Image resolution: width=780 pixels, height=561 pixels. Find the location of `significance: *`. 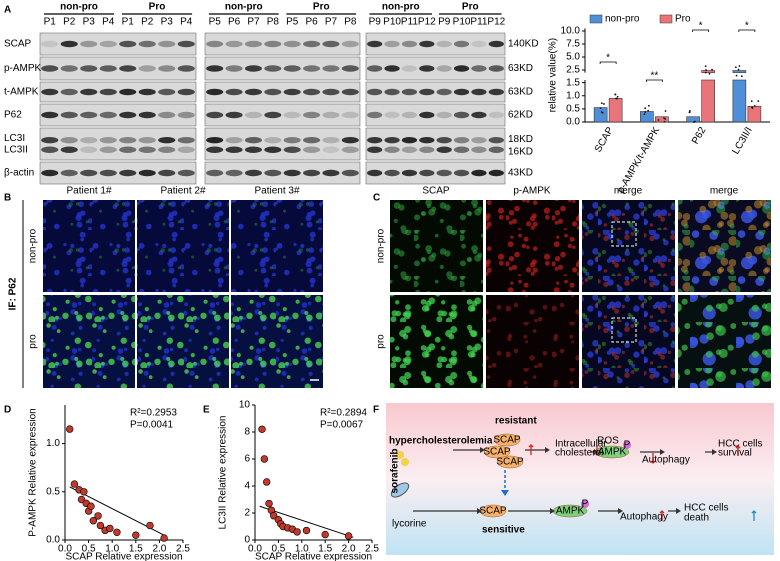

significance: * is located at coordinates (701, 26).